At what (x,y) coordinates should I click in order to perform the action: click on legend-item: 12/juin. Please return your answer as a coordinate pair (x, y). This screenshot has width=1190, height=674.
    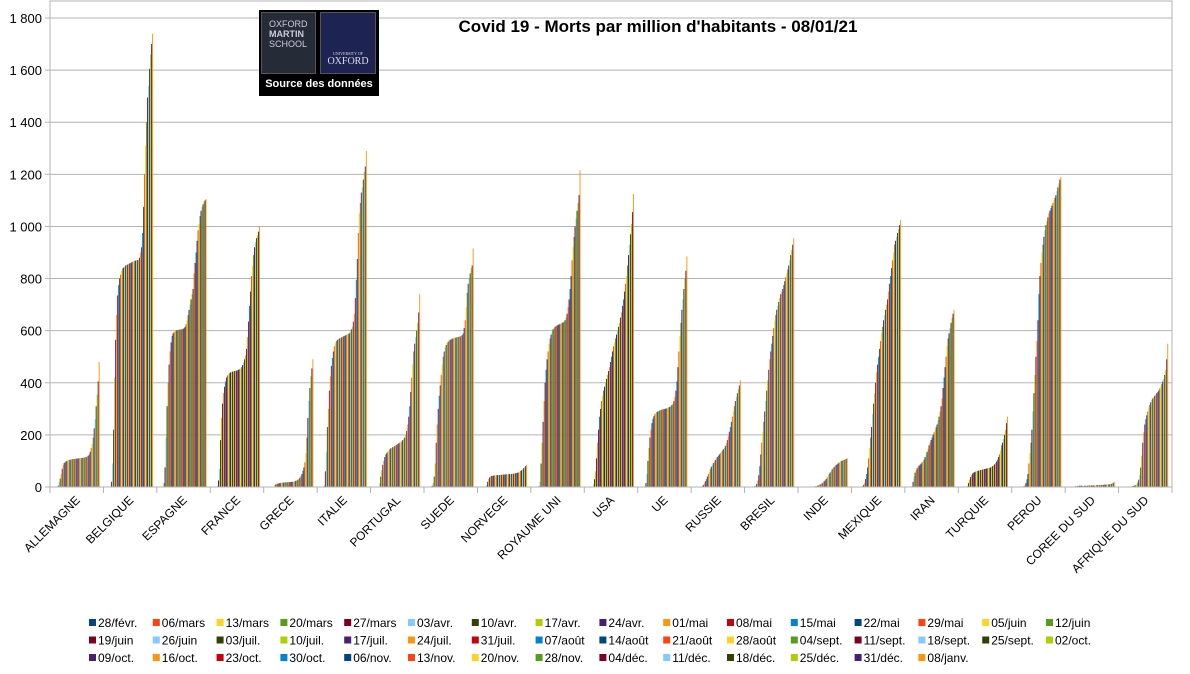
    Looking at the image, I should click on (1068, 623).